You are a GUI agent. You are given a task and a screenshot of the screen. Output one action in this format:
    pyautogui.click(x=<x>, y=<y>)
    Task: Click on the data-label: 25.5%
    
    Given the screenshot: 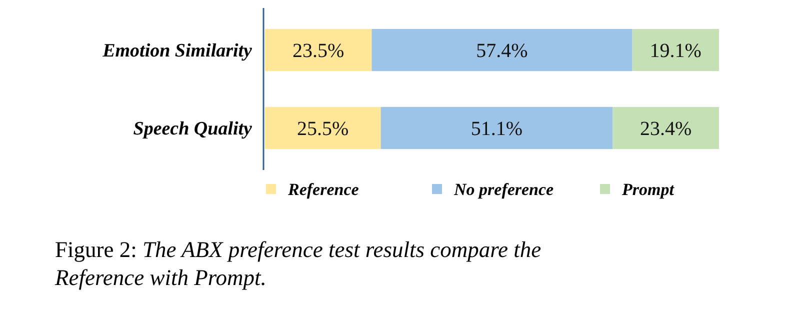 What is the action you would take?
    pyautogui.click(x=323, y=129)
    